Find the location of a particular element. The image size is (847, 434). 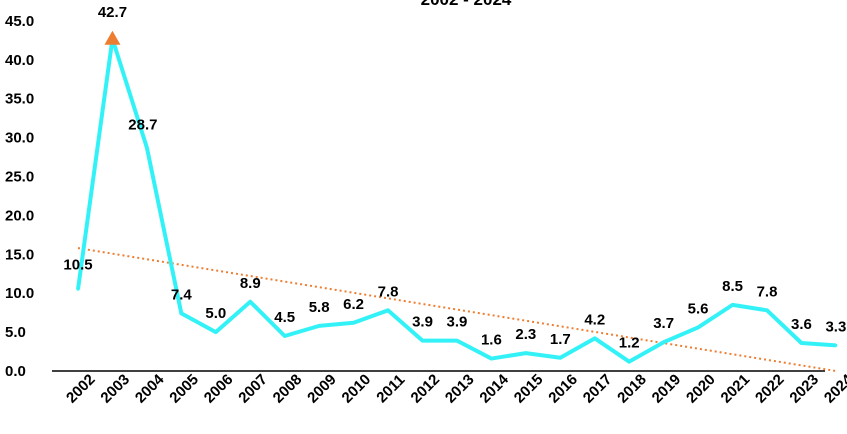

data-label: 5.0 is located at coordinates (215, 313).